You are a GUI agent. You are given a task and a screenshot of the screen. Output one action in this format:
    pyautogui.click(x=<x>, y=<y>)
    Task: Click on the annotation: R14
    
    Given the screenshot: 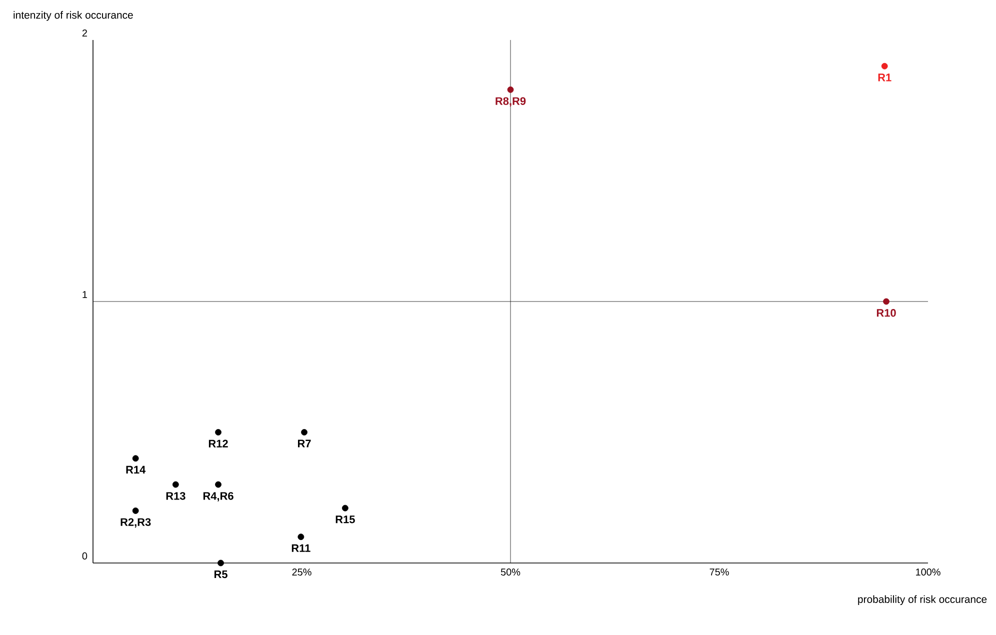 What is the action you would take?
    pyautogui.click(x=136, y=470)
    